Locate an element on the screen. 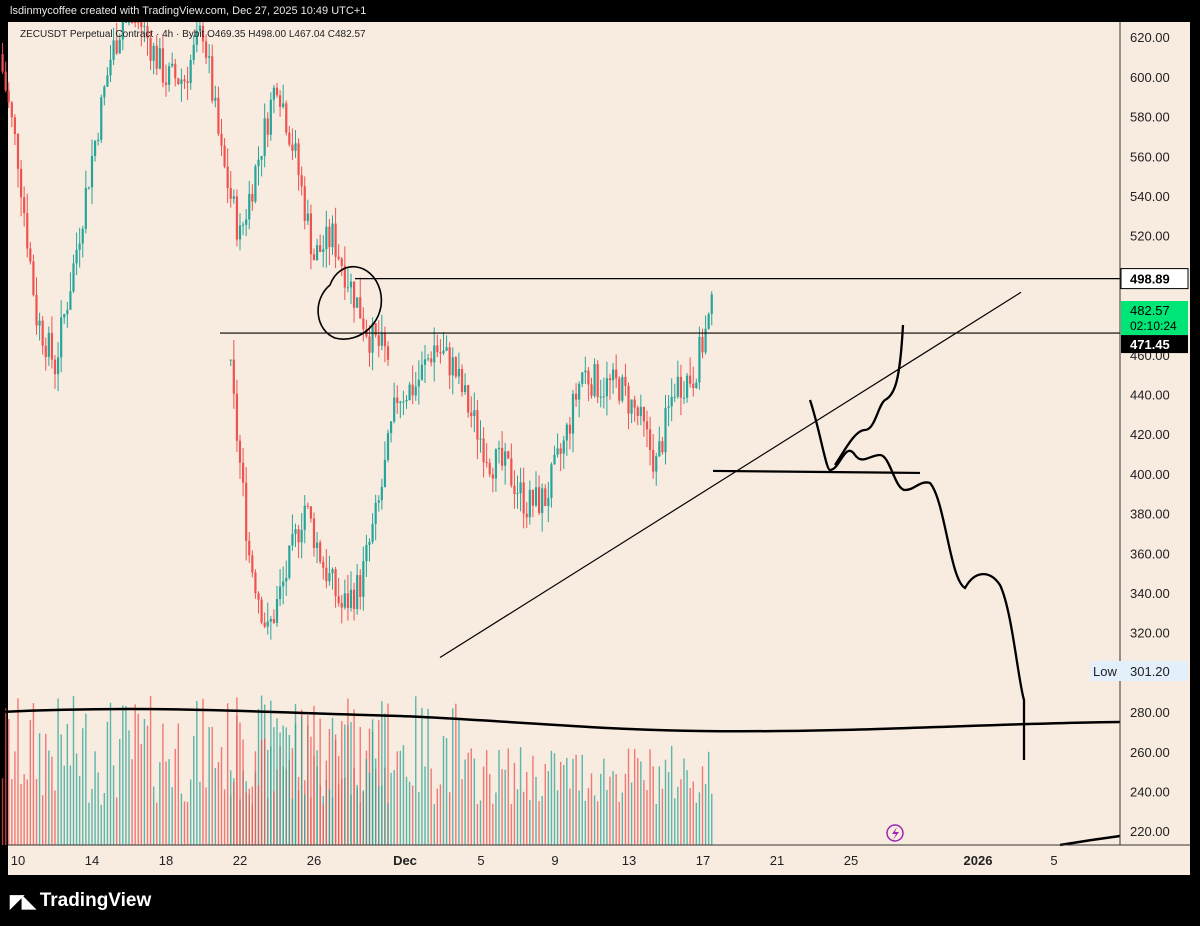 The image size is (1200, 926). price-tick-label: 520.00 is located at coordinates (1150, 236).